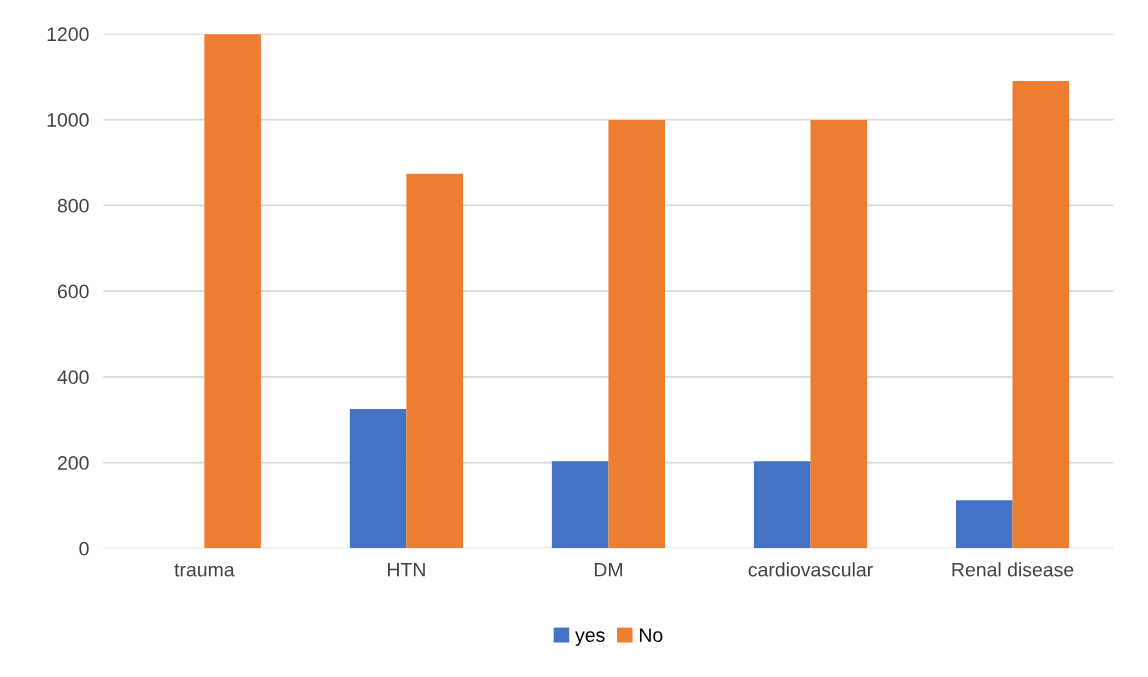 This screenshot has width=1148, height=677. Describe the element at coordinates (73, 377) in the screenshot. I see `y-tick-label: 400` at that location.